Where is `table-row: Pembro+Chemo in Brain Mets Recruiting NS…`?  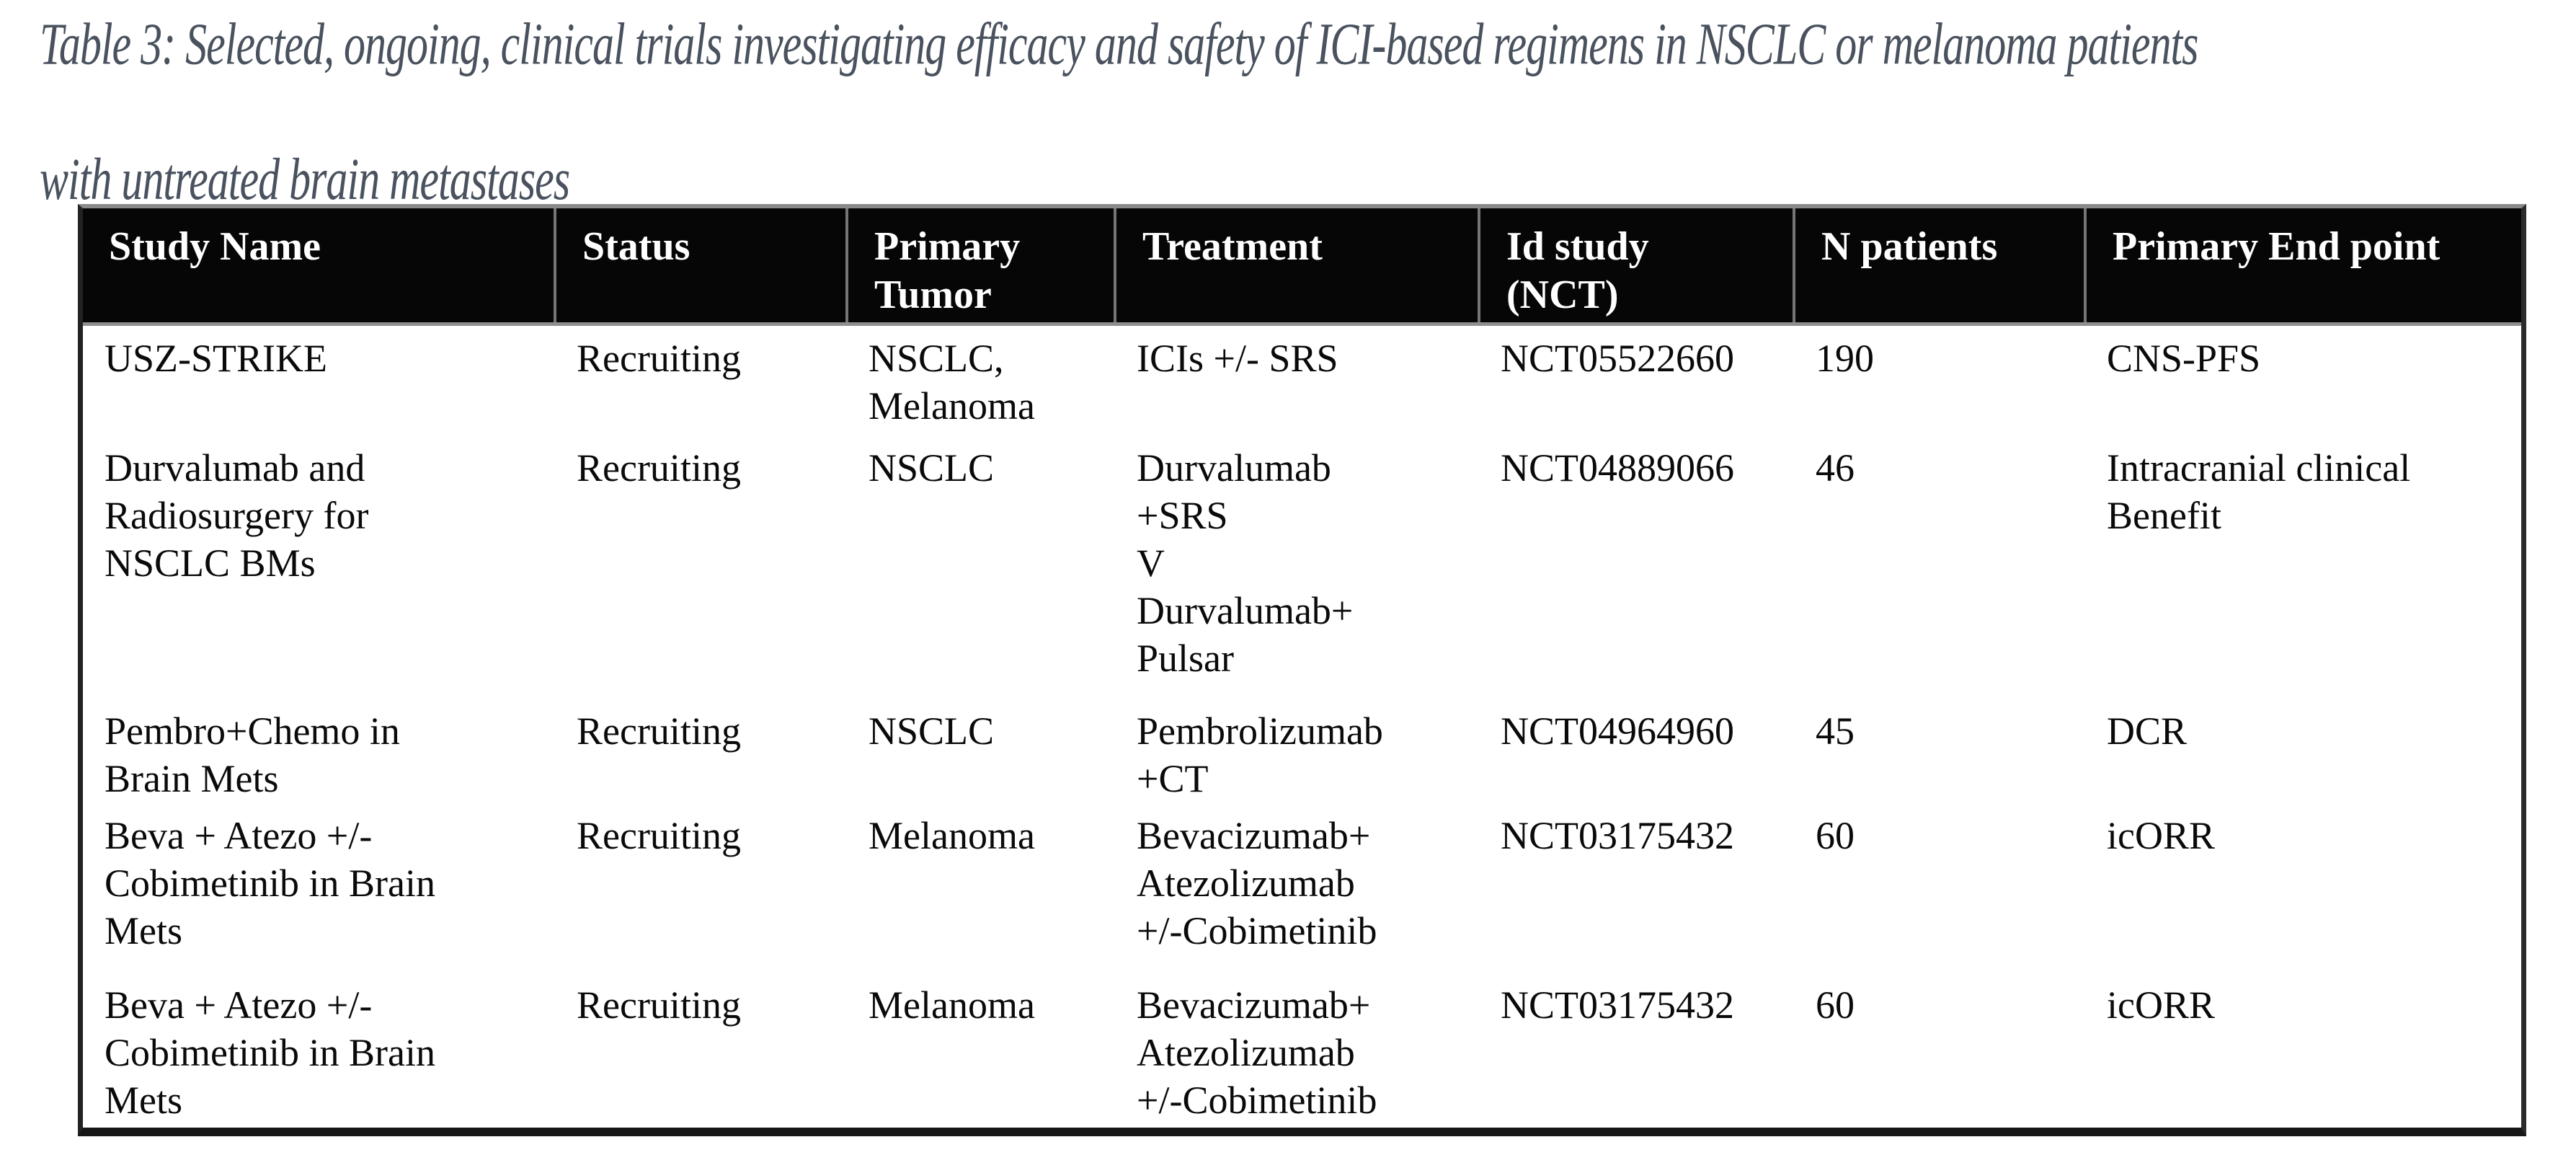
table-row: Pembro+Chemo in Brain Mets Recruiting NS… is located at coordinates (1302, 751).